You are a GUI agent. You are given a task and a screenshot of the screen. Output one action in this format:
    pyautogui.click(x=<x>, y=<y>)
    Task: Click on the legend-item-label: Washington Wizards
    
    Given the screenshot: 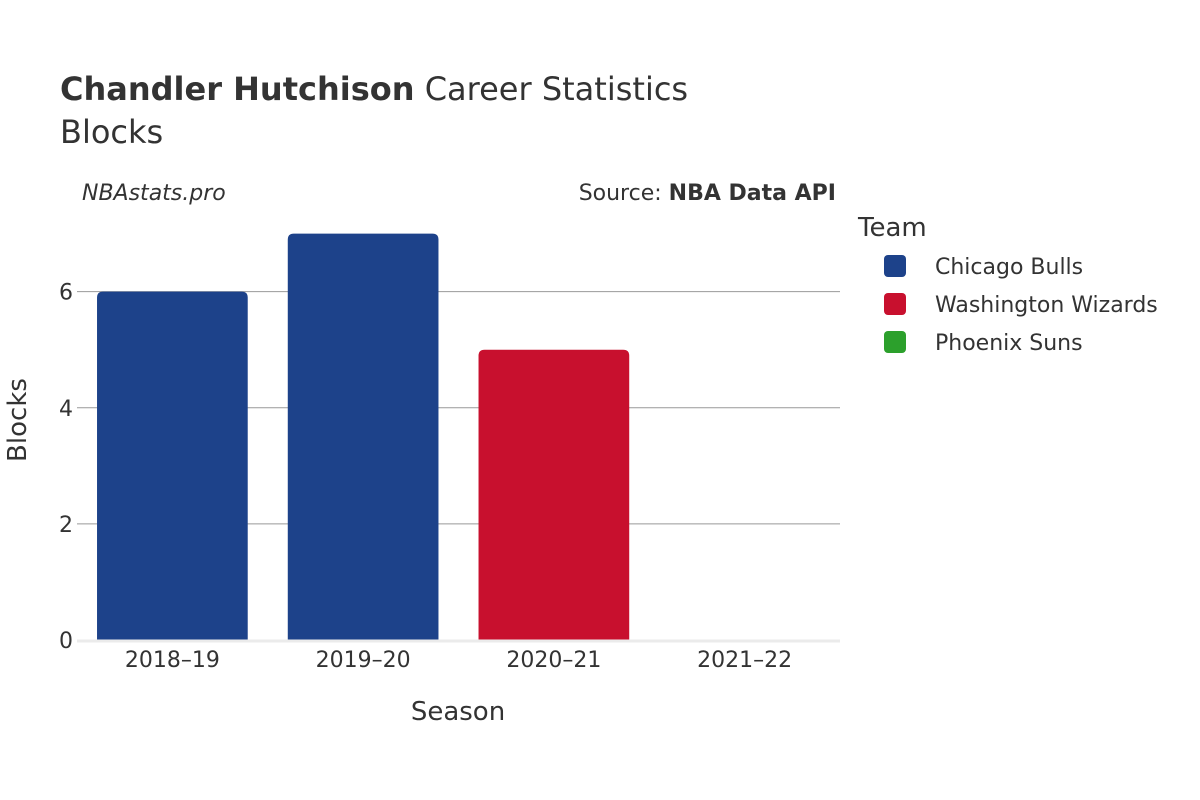 What is the action you would take?
    pyautogui.click(x=1046, y=305)
    